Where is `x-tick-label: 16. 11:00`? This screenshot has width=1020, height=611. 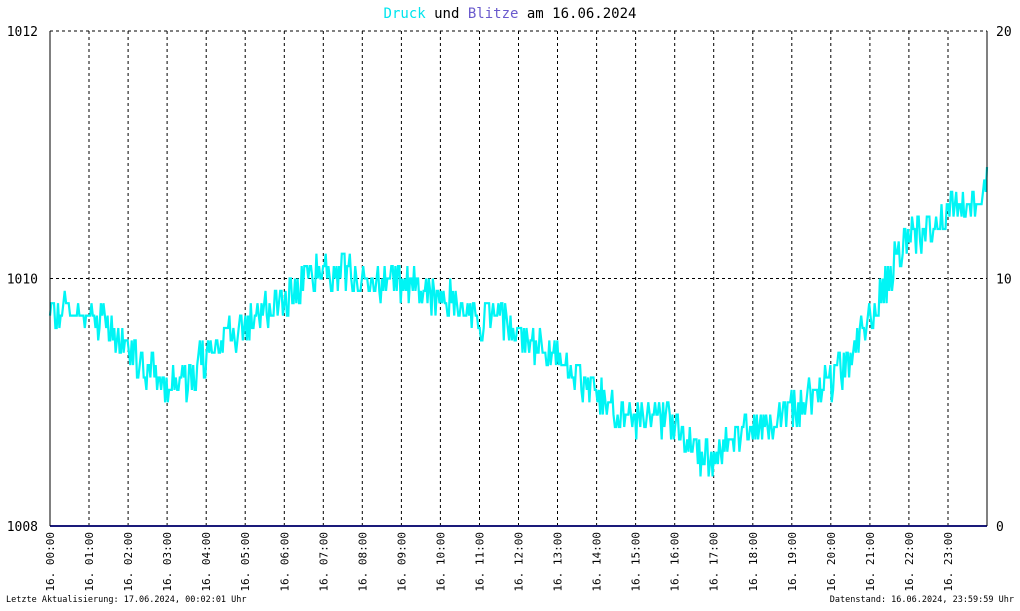 x-tick-label: 16. 11:00 is located at coordinates (480, 562).